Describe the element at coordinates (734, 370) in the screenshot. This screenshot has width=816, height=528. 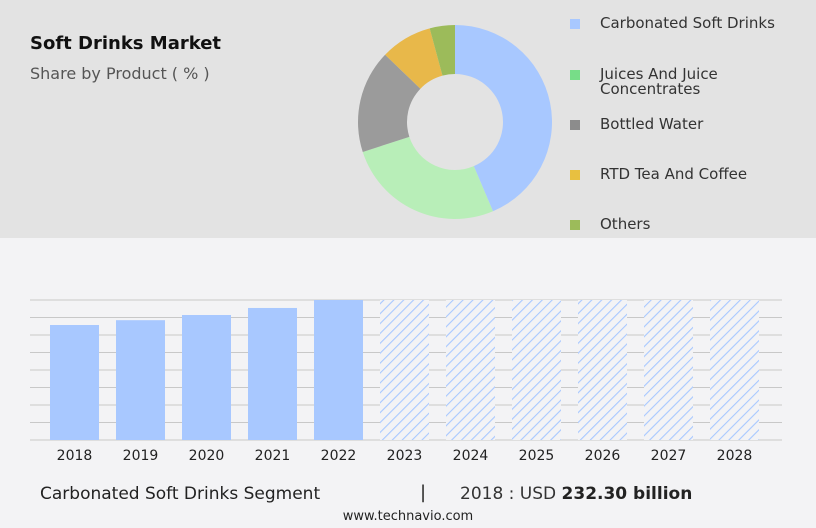
I see `bar-2028` at that location.